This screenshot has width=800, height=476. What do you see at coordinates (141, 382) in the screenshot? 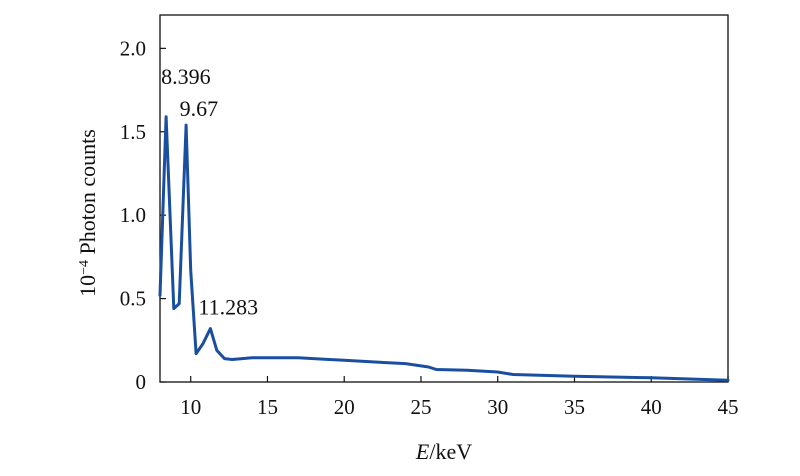
I see `y-tick-label: 0` at bounding box center [141, 382].